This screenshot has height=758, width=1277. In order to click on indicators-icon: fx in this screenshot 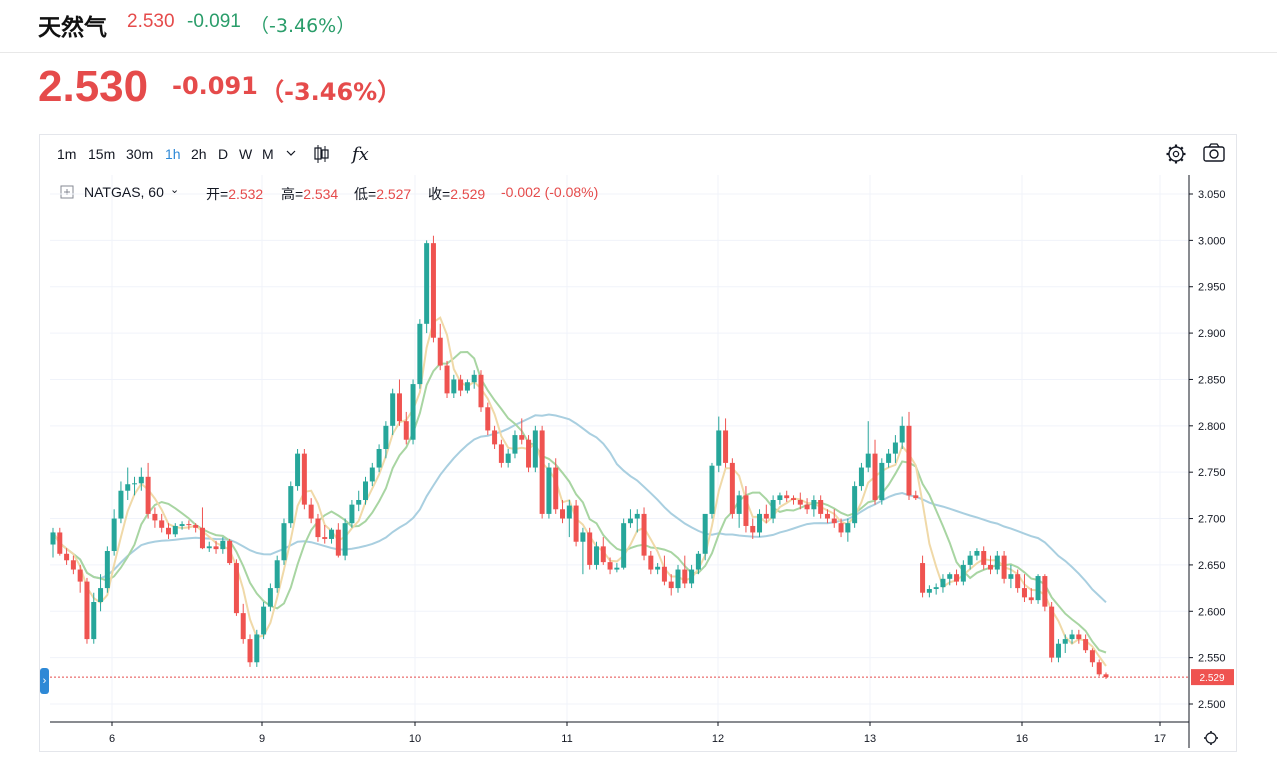, I will do `click(359, 154)`.